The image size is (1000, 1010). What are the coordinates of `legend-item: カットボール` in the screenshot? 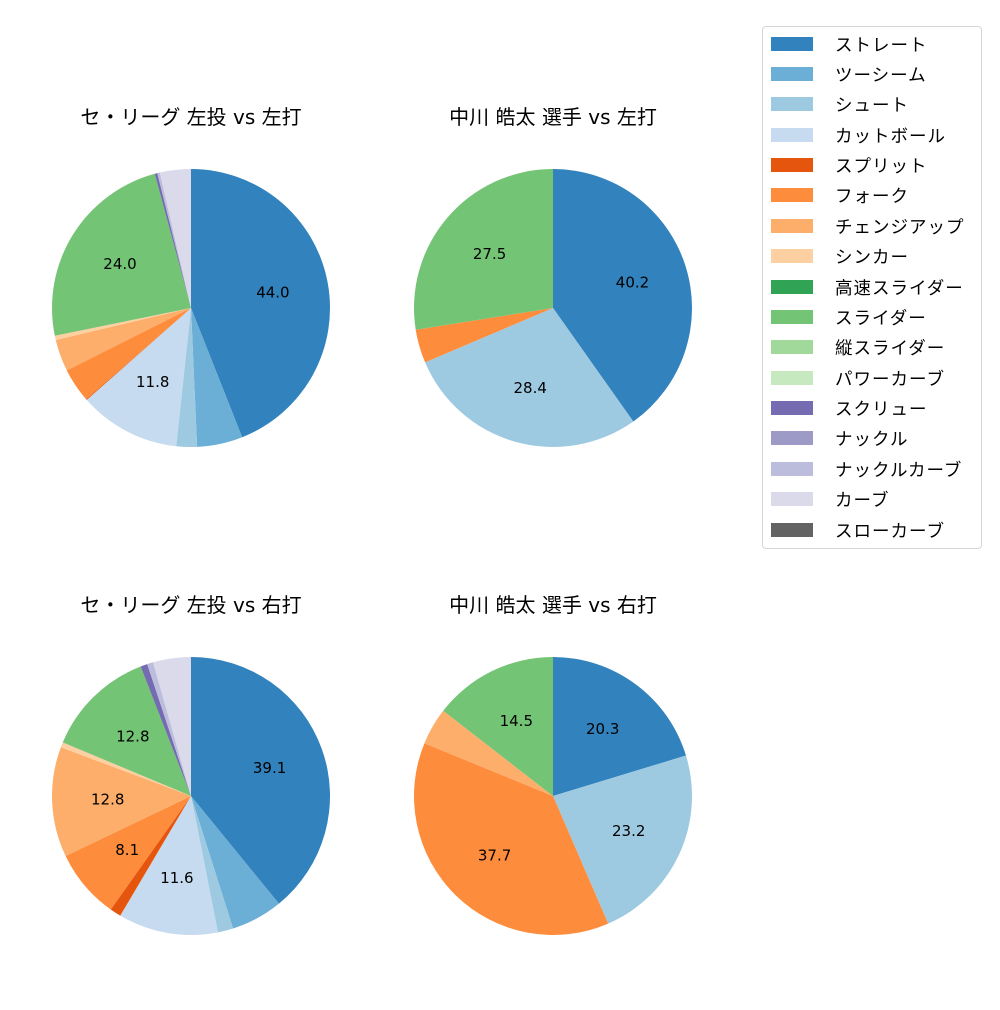 It's located at (858, 135).